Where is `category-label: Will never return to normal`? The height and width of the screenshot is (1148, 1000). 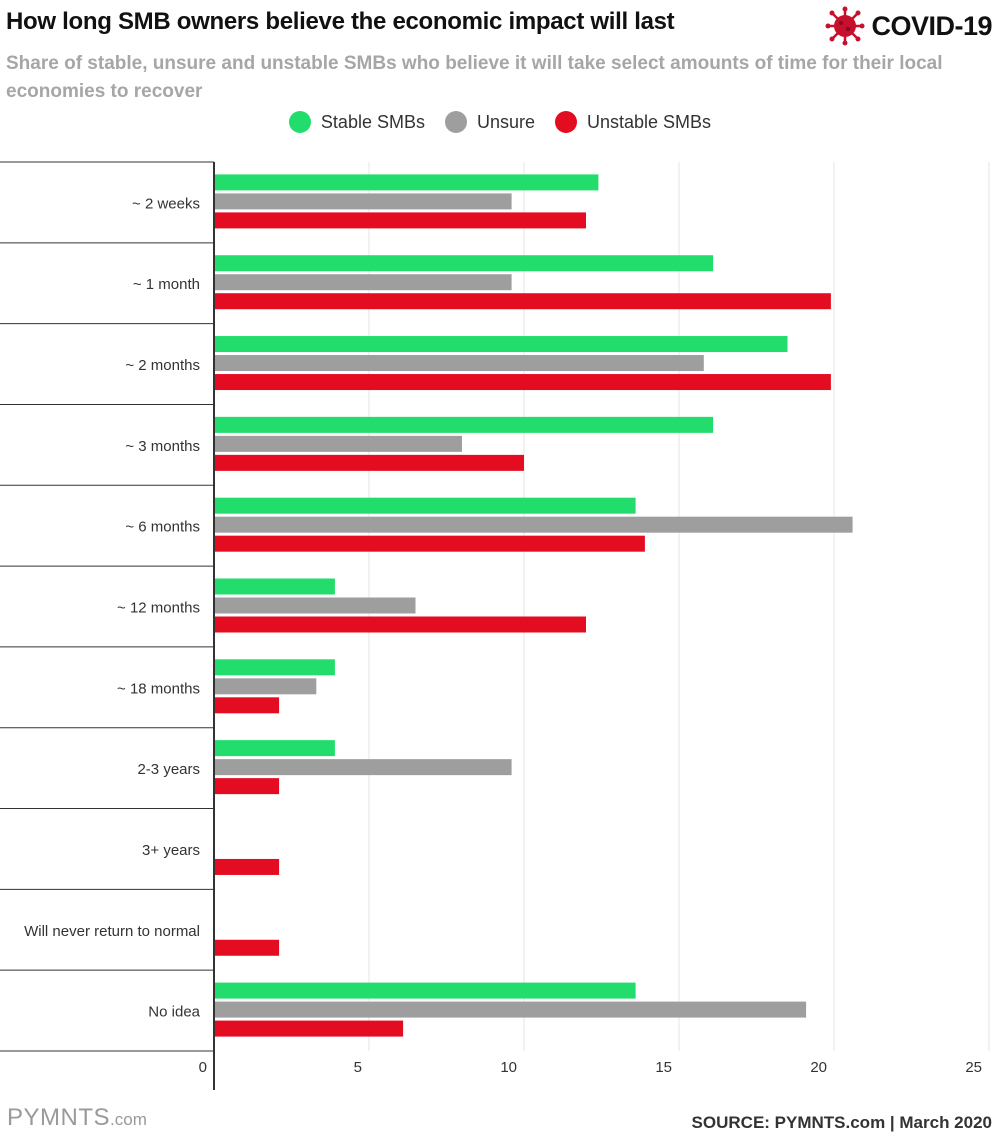 category-label: Will never return to normal is located at coordinates (112, 931).